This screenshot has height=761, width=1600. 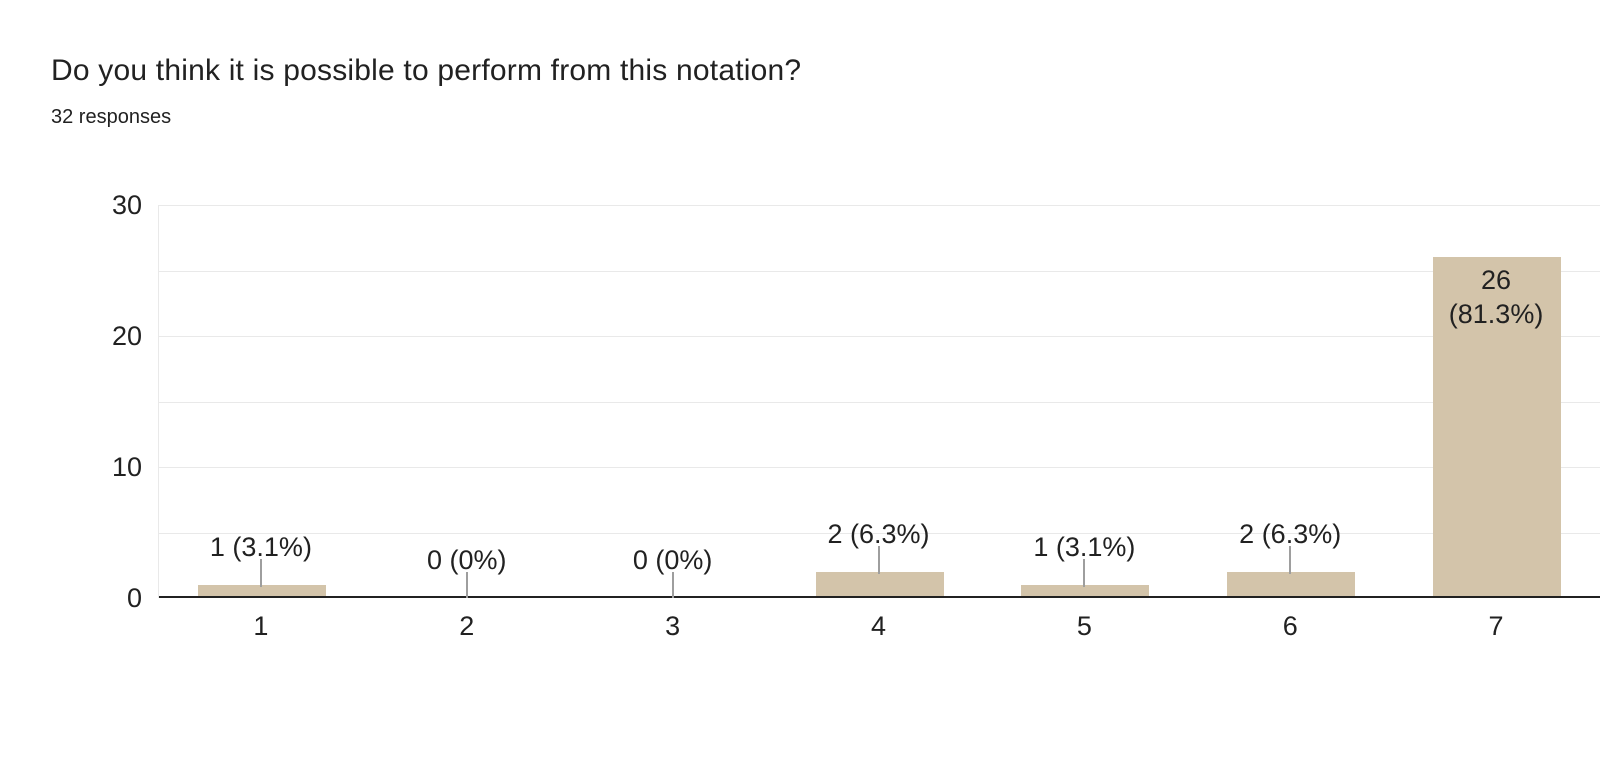 I want to click on bar-value-label-6: 2 (6.3%), so click(x=1290, y=534).